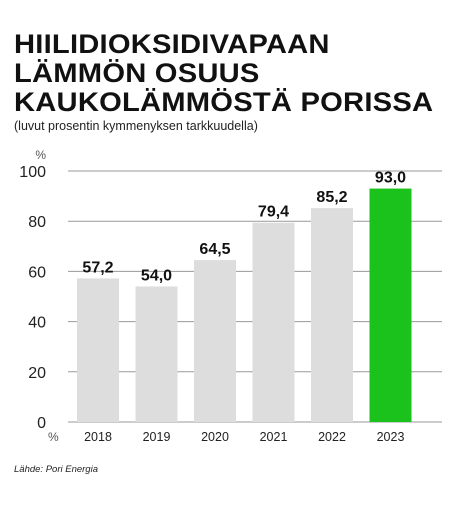 This screenshot has width=468, height=511. What do you see at coordinates (97, 267) in the screenshot?
I see `data-label: 57,2` at bounding box center [97, 267].